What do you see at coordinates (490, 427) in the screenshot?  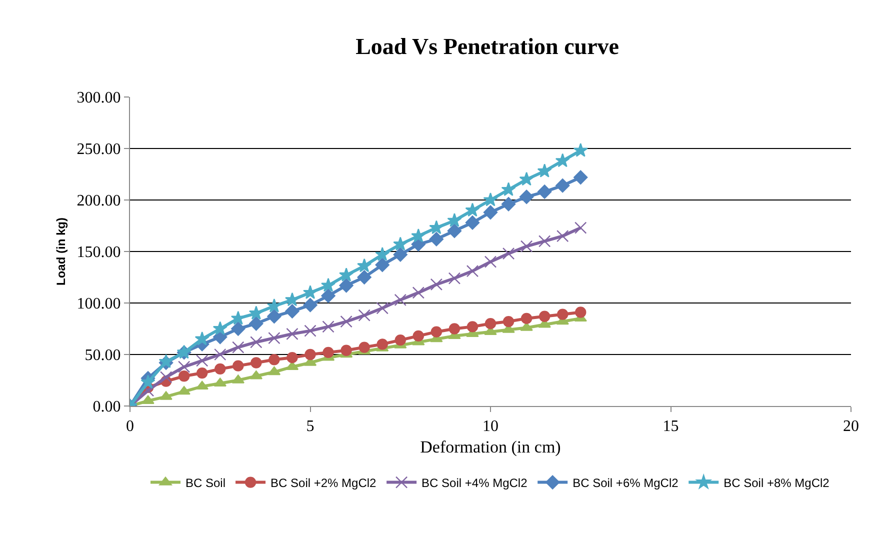 I see `x-tick-label: 10` at bounding box center [490, 427].